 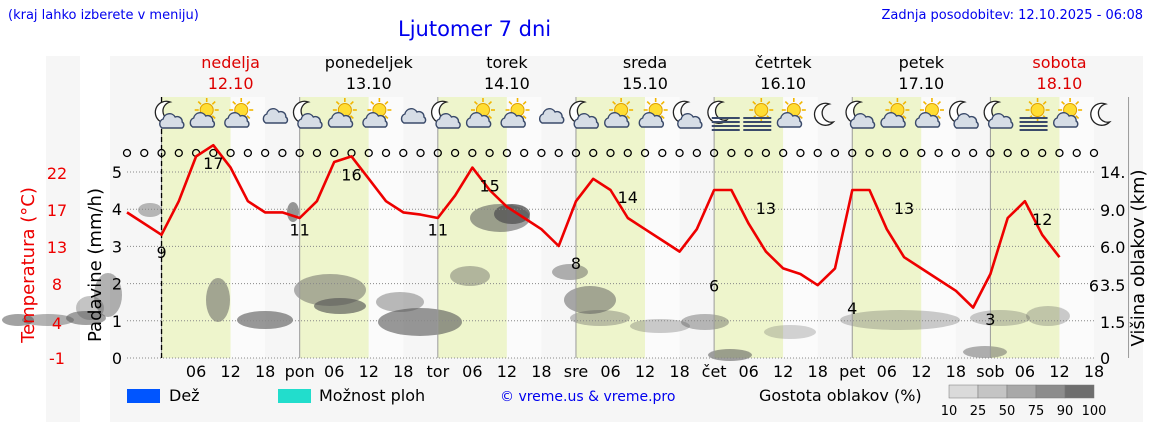 I want to click on precip-tick-label: 1, so click(x=117, y=321).